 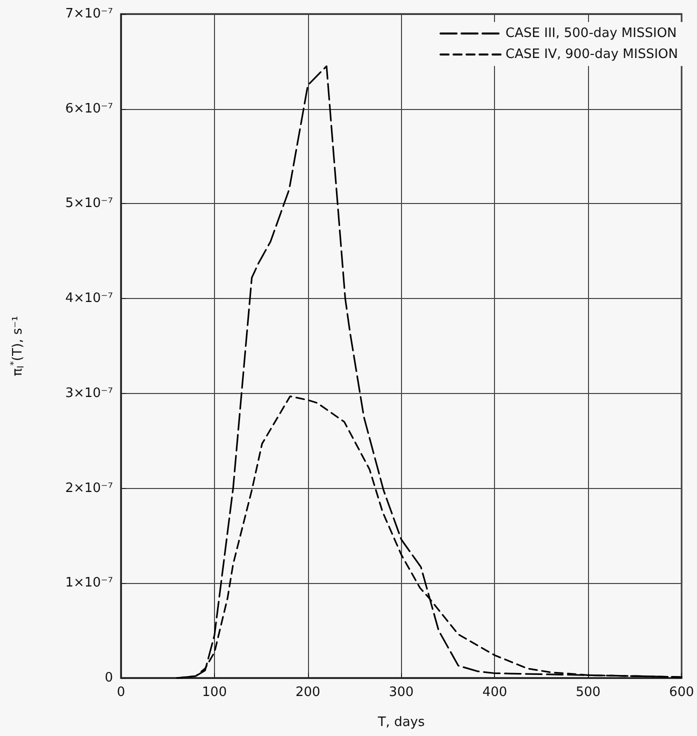 What do you see at coordinates (495, 692) in the screenshot?
I see `x-tick-label: 400` at bounding box center [495, 692].